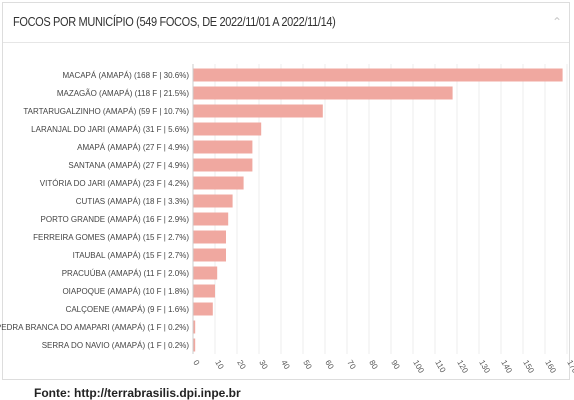  What do you see at coordinates (116, 345) in the screenshot?
I see `category-label: SERRA DO NAVIO (AMAPÁ) (1 F | 0.2%)` at bounding box center [116, 345].